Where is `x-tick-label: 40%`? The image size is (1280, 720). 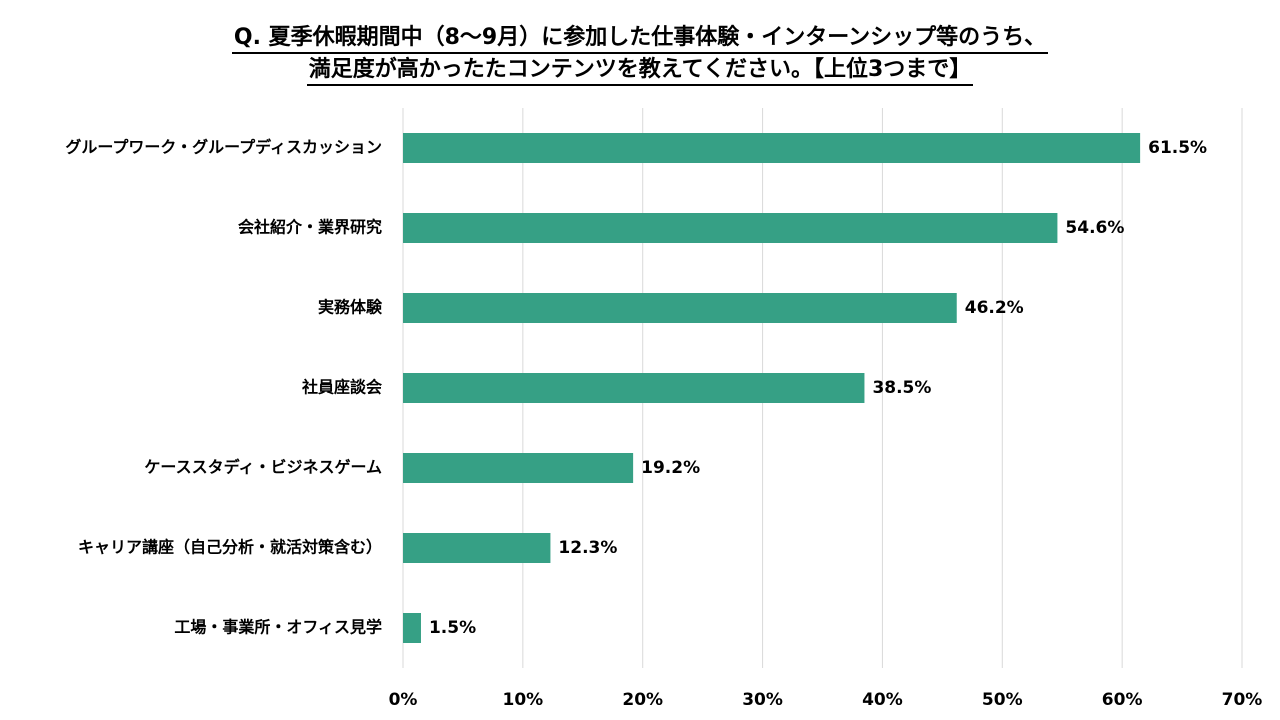 x-tick-label: 40% is located at coordinates (882, 700).